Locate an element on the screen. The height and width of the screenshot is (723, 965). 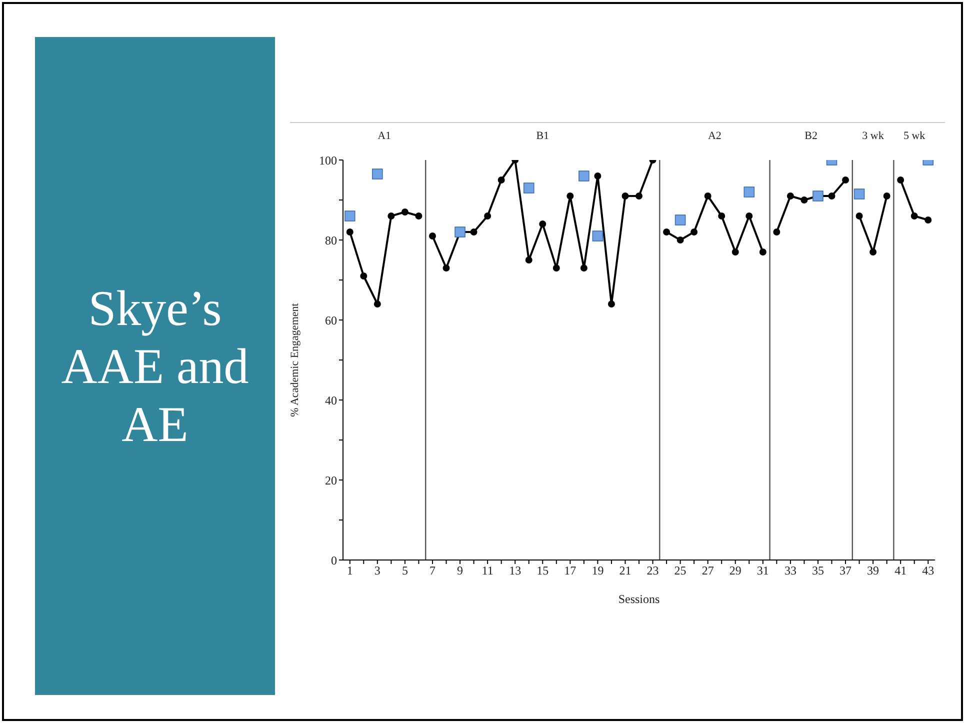
y-tick-label: 60 is located at coordinates (331, 320).